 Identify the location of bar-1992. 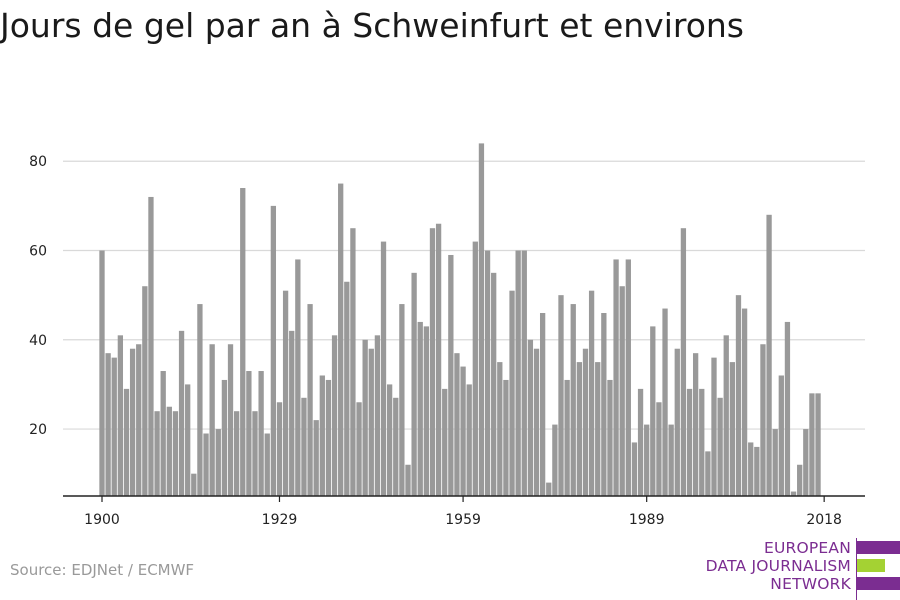
(665, 402).